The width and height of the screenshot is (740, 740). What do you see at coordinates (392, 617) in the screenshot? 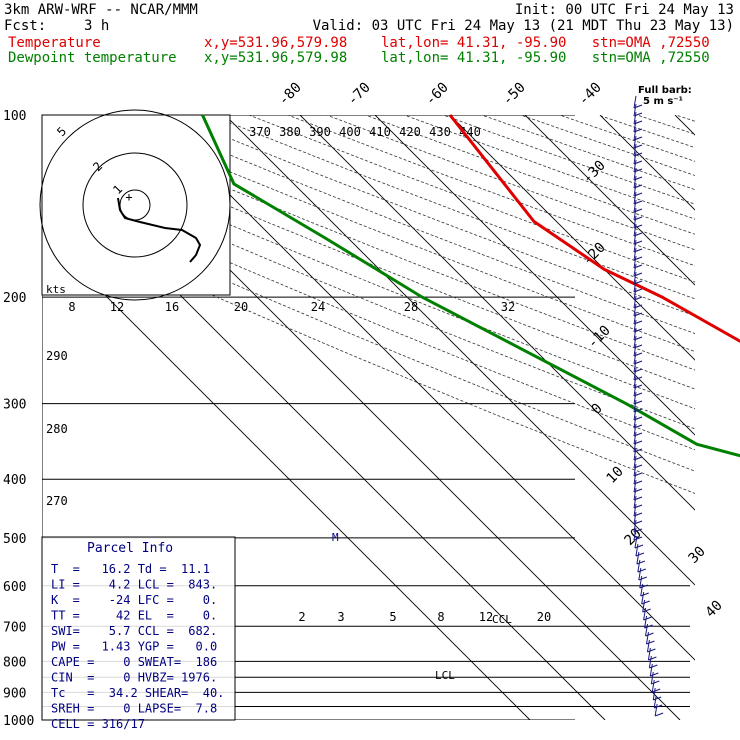
I see `mixing-ratio-label: 5` at bounding box center [392, 617].